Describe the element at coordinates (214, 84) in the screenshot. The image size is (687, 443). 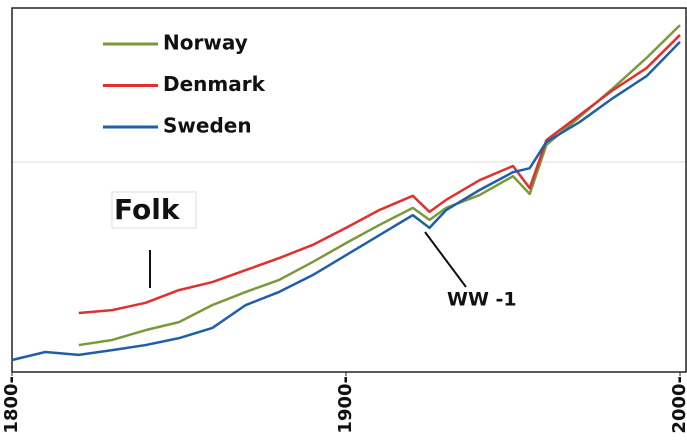
I see `legend-label: Denmark` at that location.